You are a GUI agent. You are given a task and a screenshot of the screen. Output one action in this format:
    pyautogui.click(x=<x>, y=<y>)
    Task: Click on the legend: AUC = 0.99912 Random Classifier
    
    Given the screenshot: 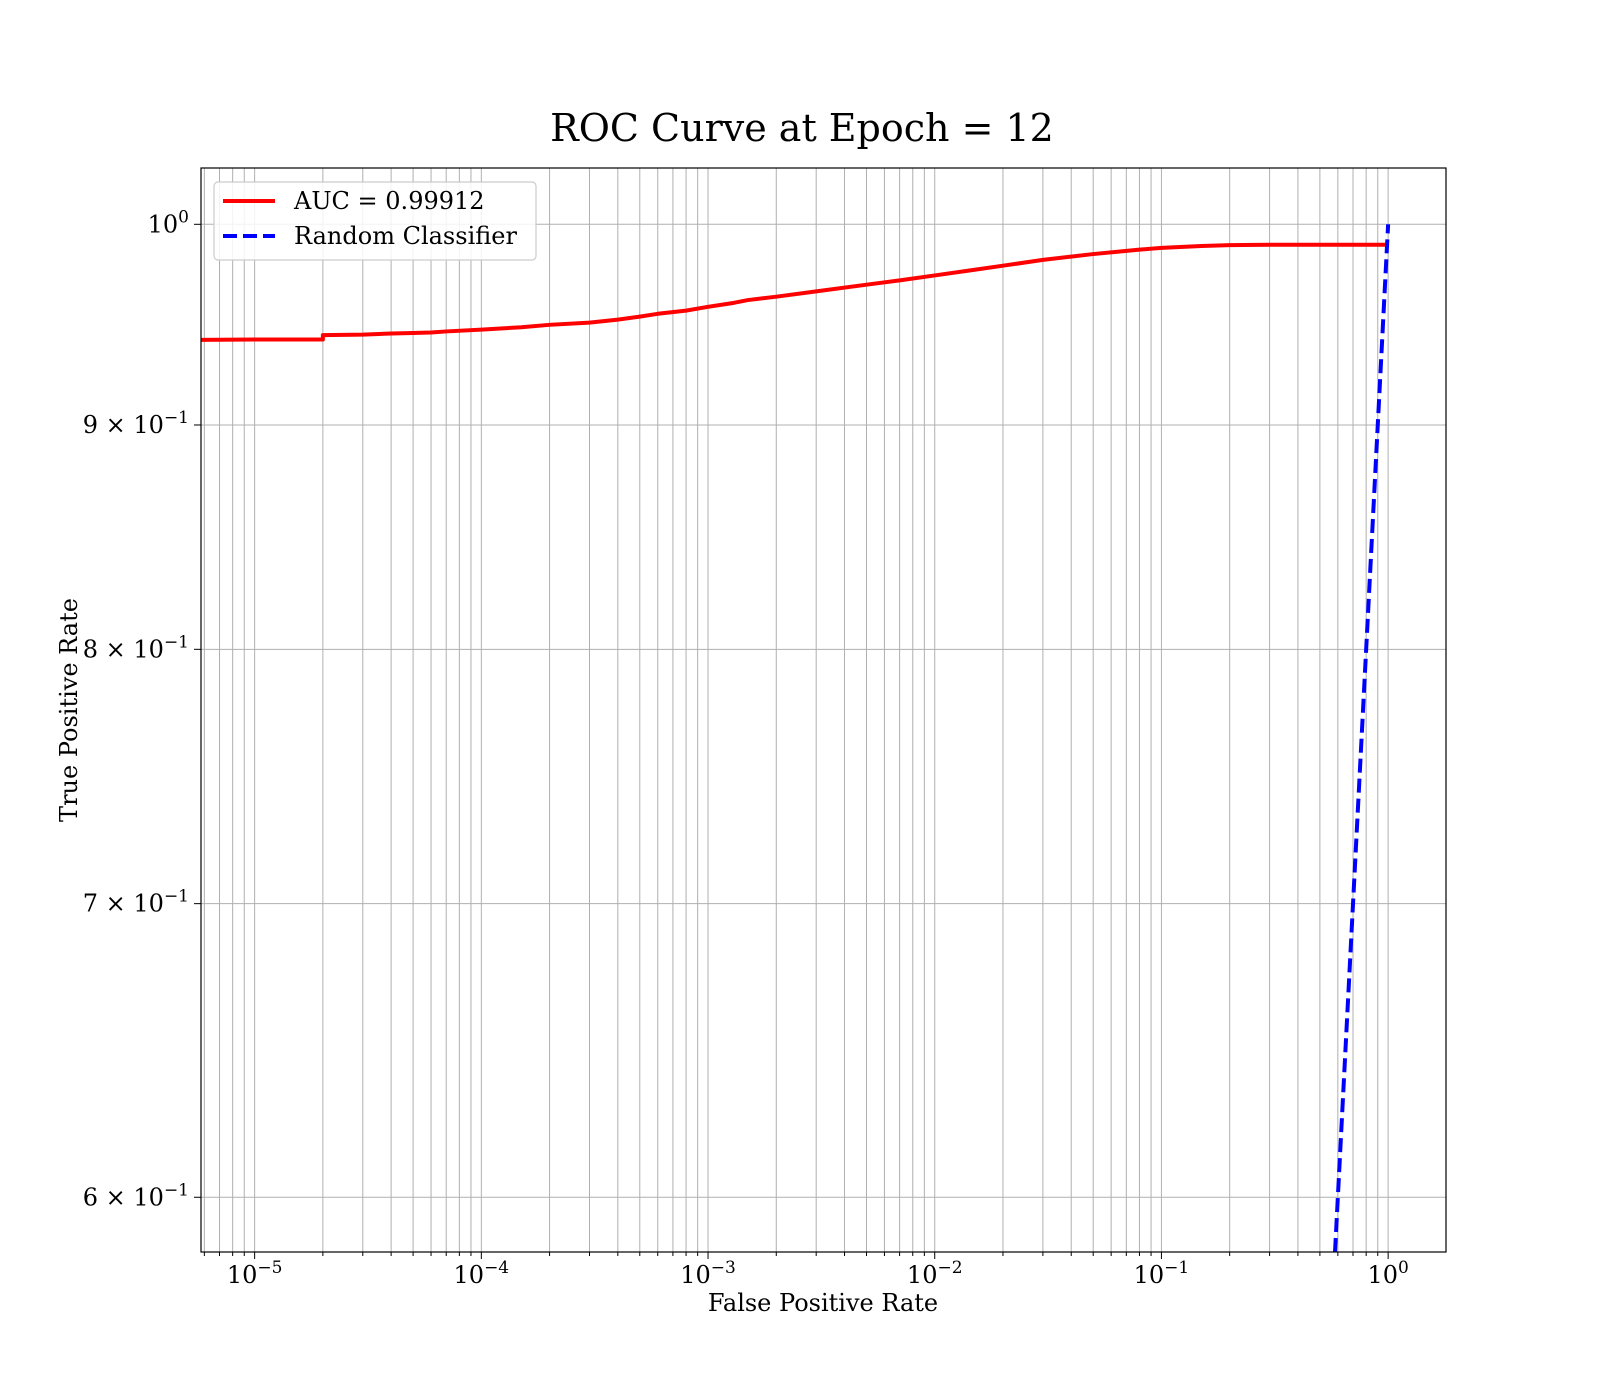 What is the action you would take?
    pyautogui.click(x=375, y=221)
    